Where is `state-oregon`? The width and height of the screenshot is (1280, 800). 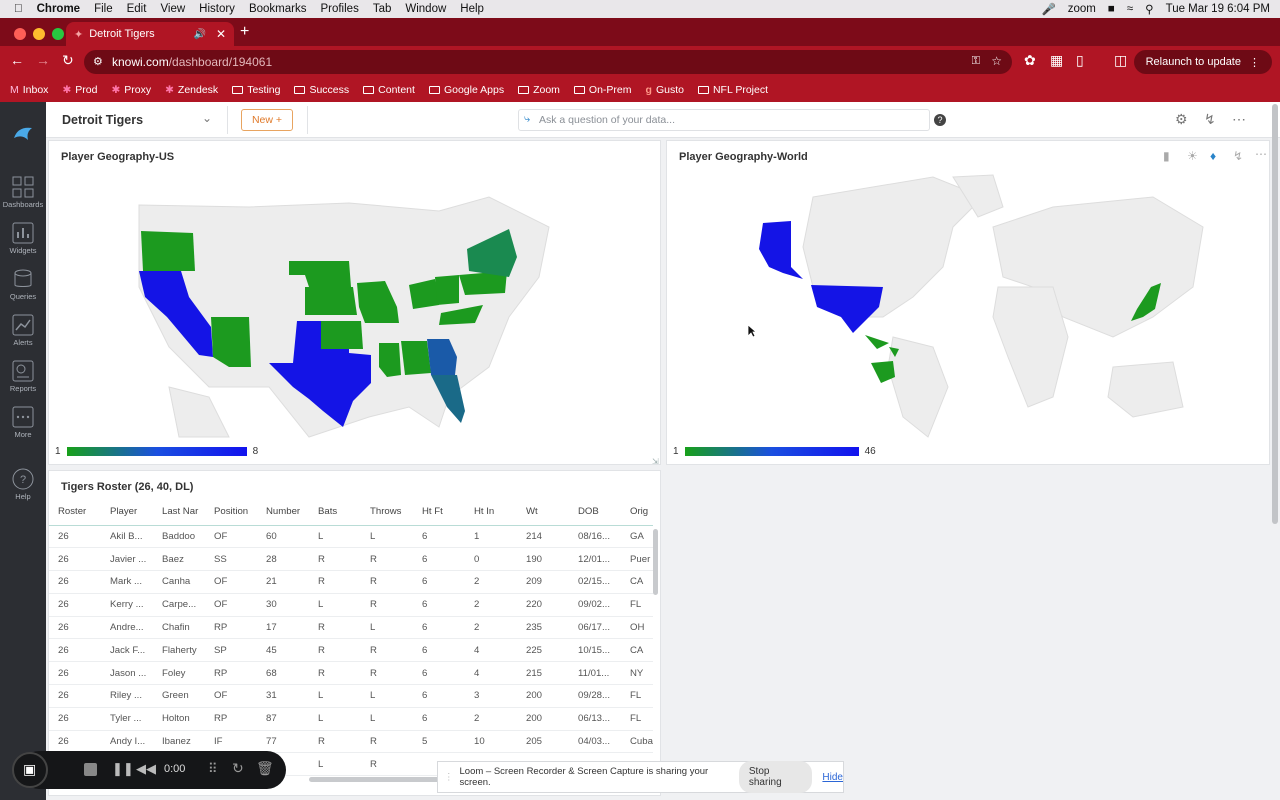
state-oregon is located at coordinates (168, 251).